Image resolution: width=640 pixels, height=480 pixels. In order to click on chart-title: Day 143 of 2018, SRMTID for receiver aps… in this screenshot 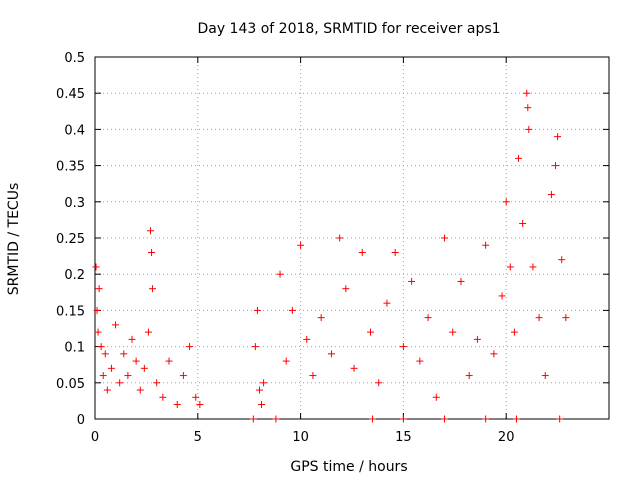, I will do `click(348, 29)`.